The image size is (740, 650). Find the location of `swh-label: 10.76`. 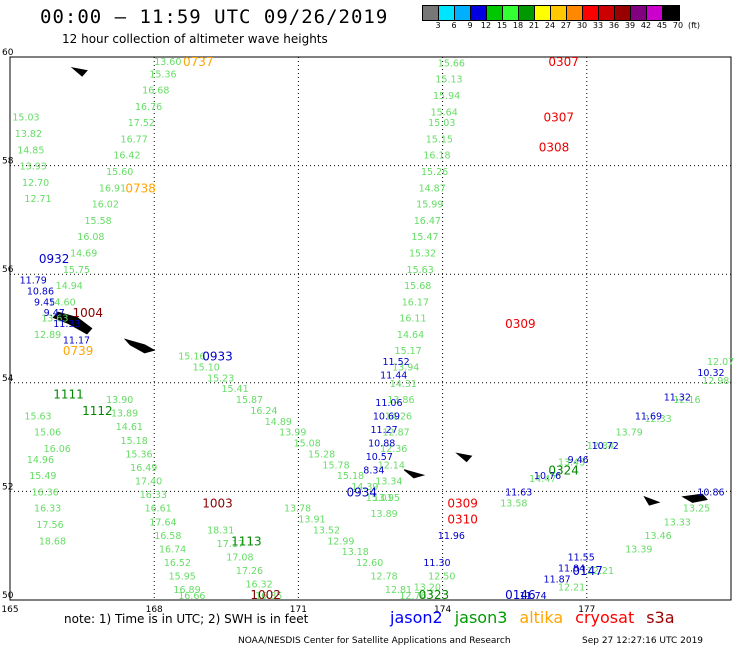

swh-label: 10.76 is located at coordinates (547, 476).